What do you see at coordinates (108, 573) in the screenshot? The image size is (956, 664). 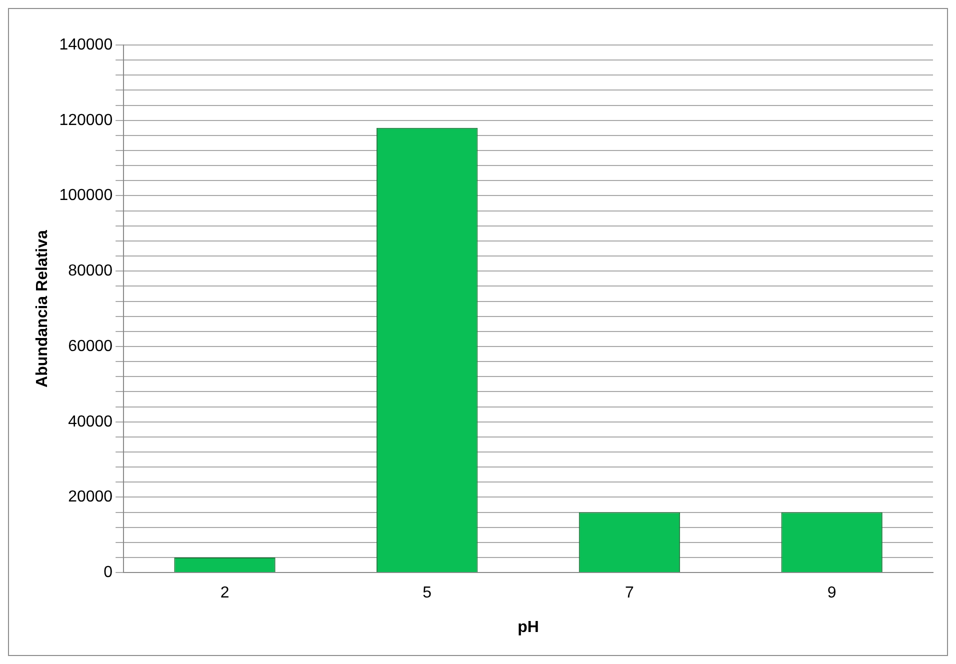 I see `y-tick-label: 0` at bounding box center [108, 573].